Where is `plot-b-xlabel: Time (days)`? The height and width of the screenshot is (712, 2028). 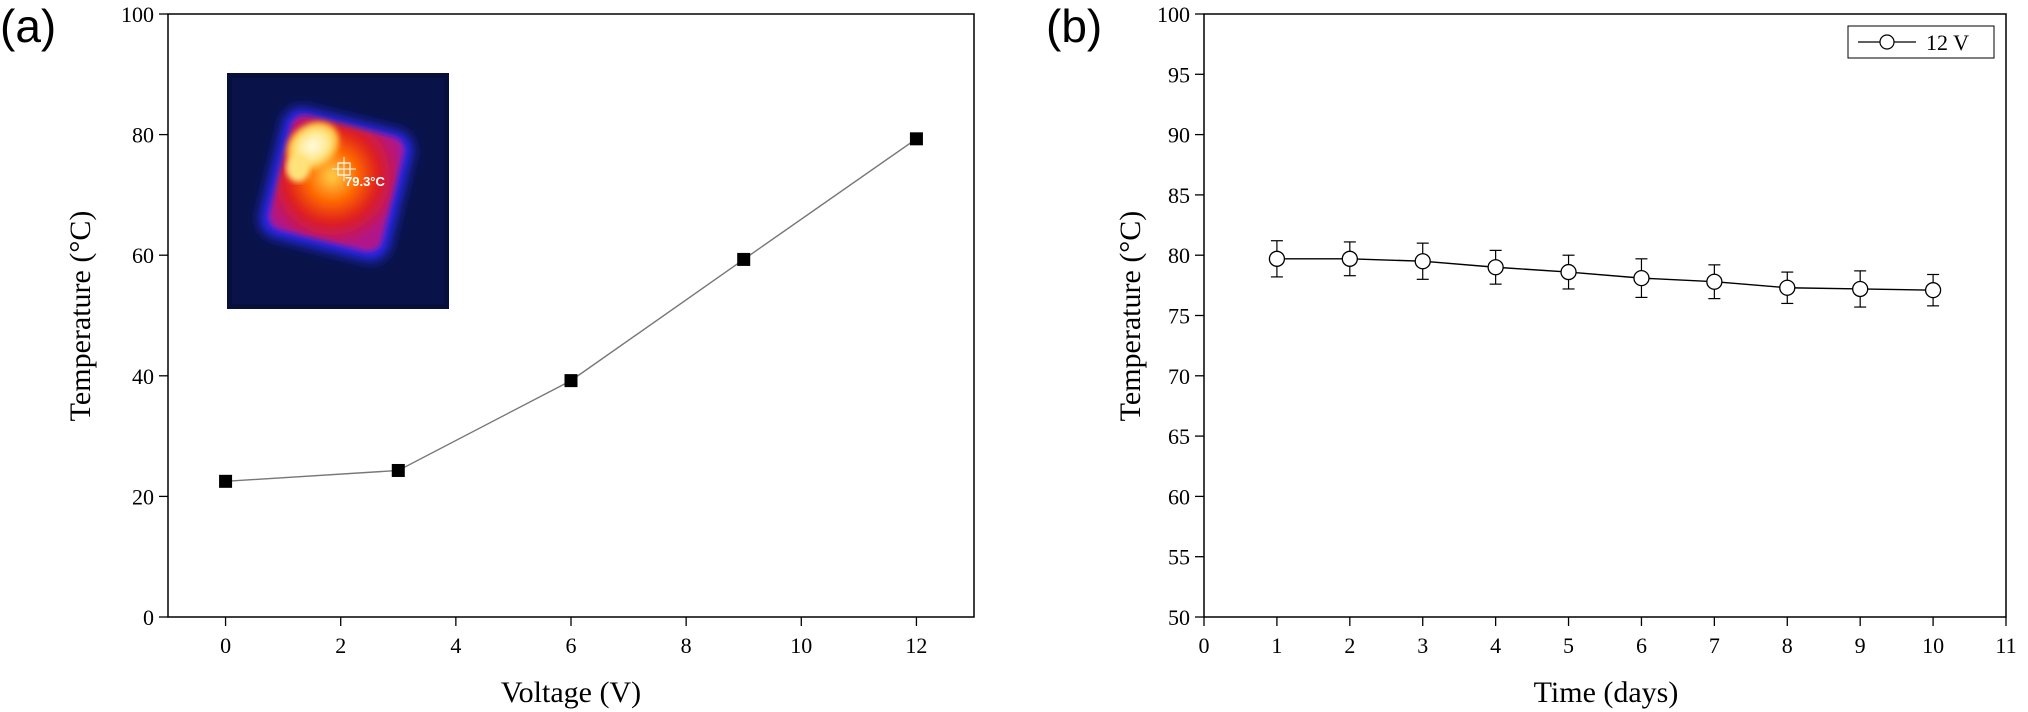 plot-b-xlabel: Time (days) is located at coordinates (1606, 692).